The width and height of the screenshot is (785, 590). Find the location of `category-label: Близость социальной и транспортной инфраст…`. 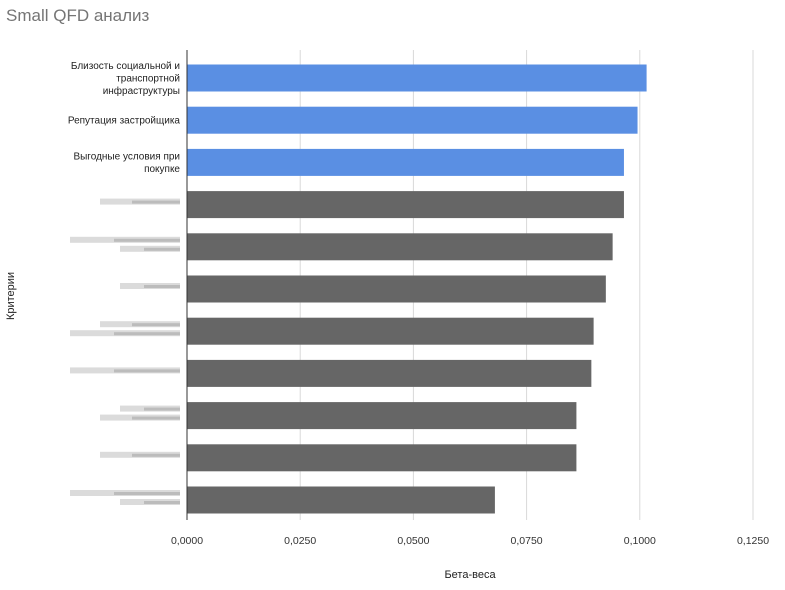

category-label: Близость социальной и транспортной инфраст… is located at coordinates (125, 79).